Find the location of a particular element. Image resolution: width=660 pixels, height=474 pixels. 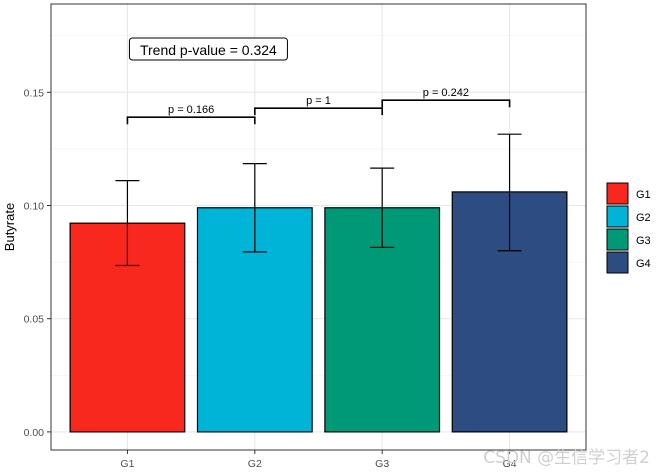

legend: G1 G2 G3 G4 is located at coordinates (628, 228).